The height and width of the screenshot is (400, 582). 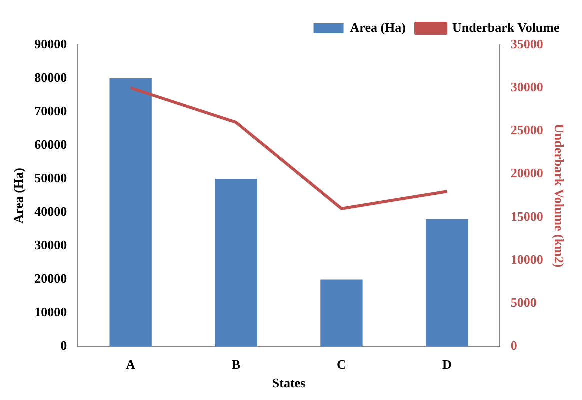 What do you see at coordinates (51, 278) in the screenshot?
I see `y-tick-label: 20000` at bounding box center [51, 278].